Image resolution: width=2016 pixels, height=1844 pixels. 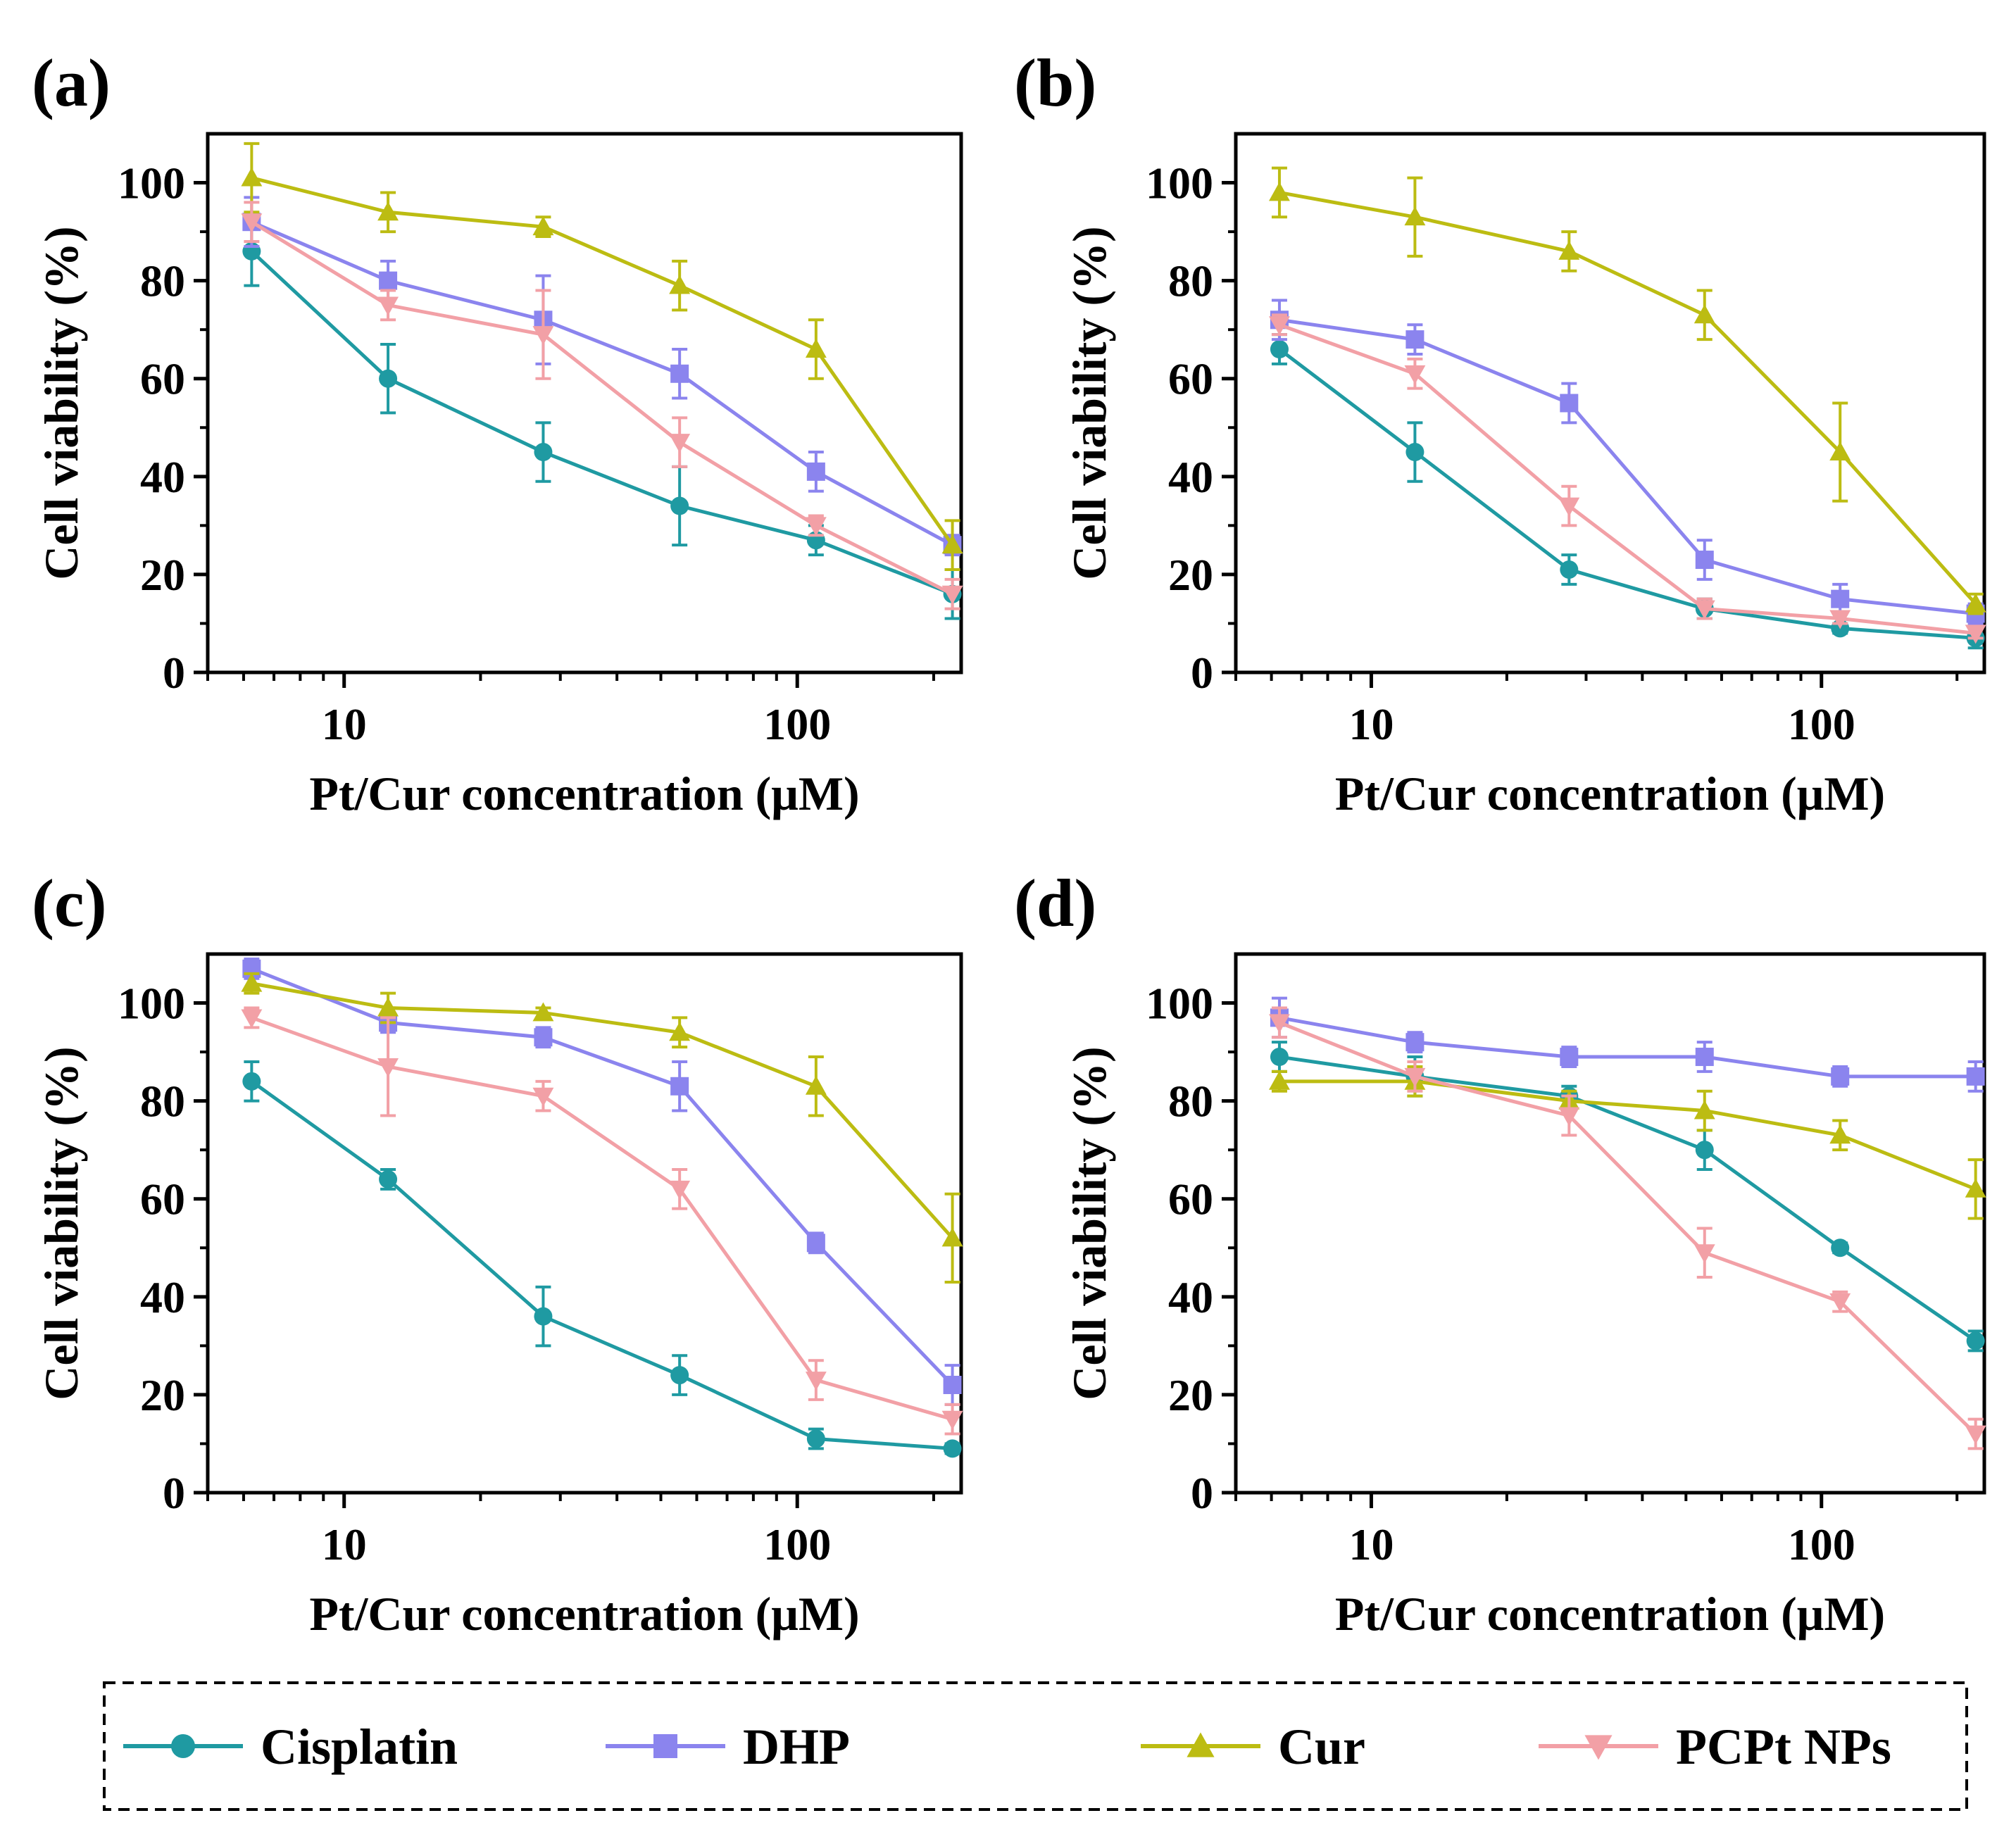 I want to click on legend-item-cur: Cur, so click(x=1253, y=1747).